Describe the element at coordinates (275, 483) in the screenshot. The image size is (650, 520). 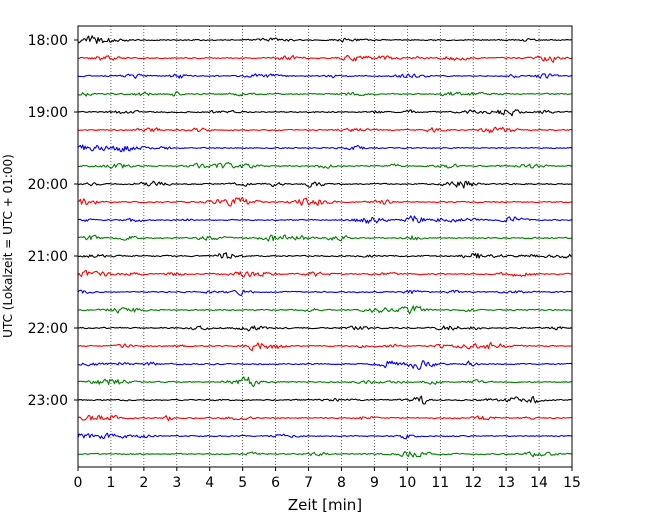
I see `x-tick-label: 6` at that location.